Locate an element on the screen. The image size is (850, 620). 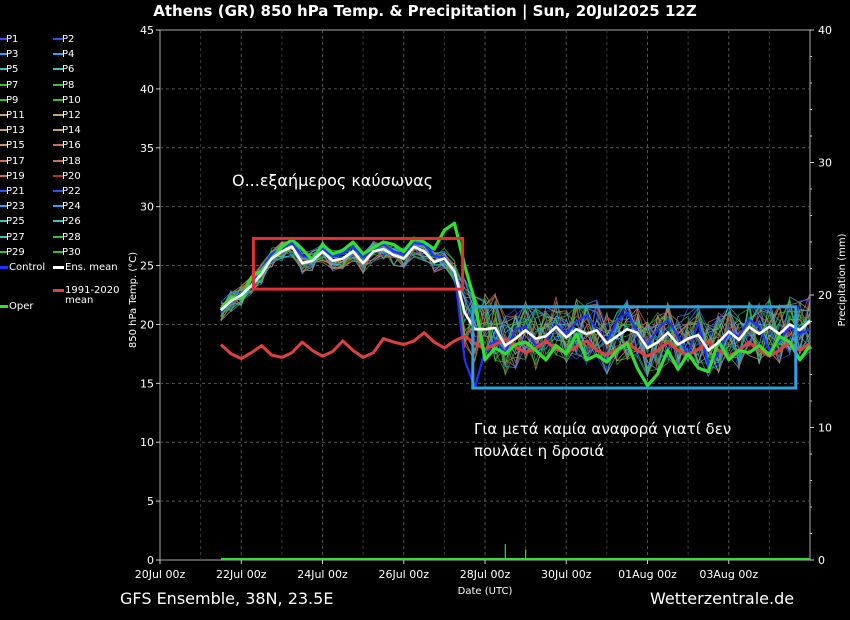
x-tick-label: 24Jul 00z is located at coordinates (322, 574).